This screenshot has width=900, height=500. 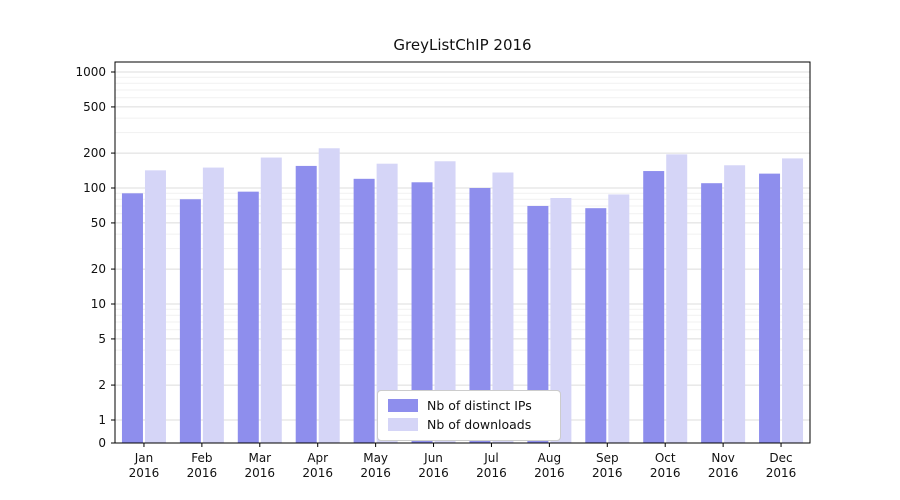 What do you see at coordinates (98, 304) in the screenshot?
I see `y-tick-label: 10` at bounding box center [98, 304].